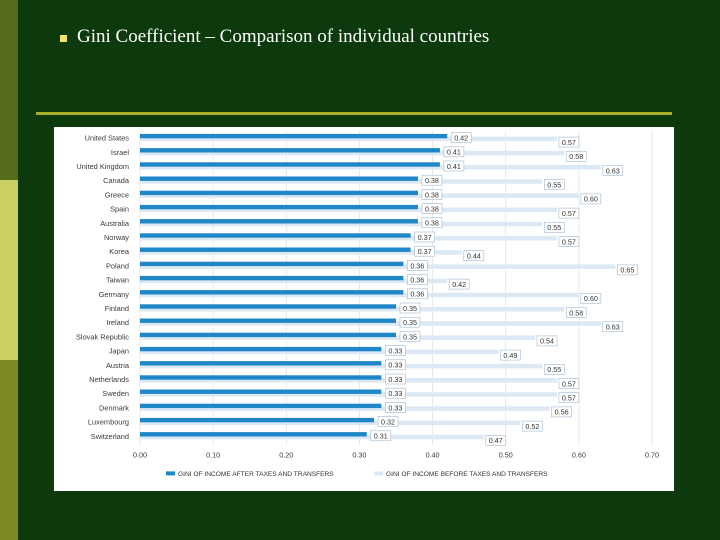 The height and width of the screenshot is (540, 720). What do you see at coordinates (102, 166) in the screenshot?
I see `category-label: United Kingdom` at bounding box center [102, 166].